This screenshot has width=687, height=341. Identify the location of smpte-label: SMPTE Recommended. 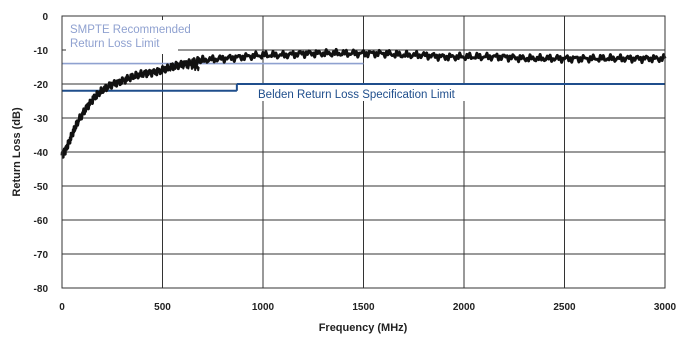
(130, 30).